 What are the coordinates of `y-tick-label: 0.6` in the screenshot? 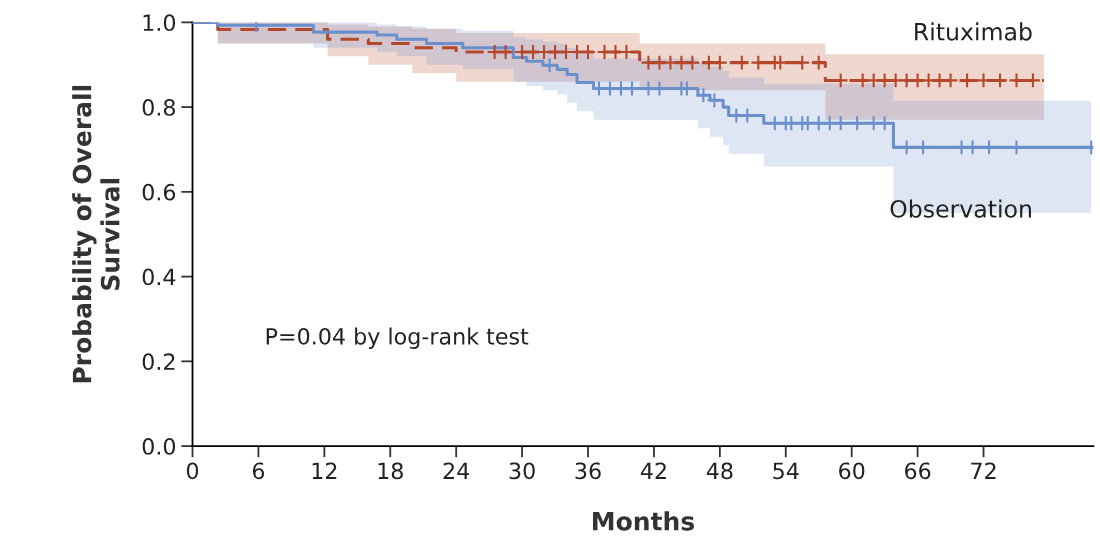 It's located at (159, 192).